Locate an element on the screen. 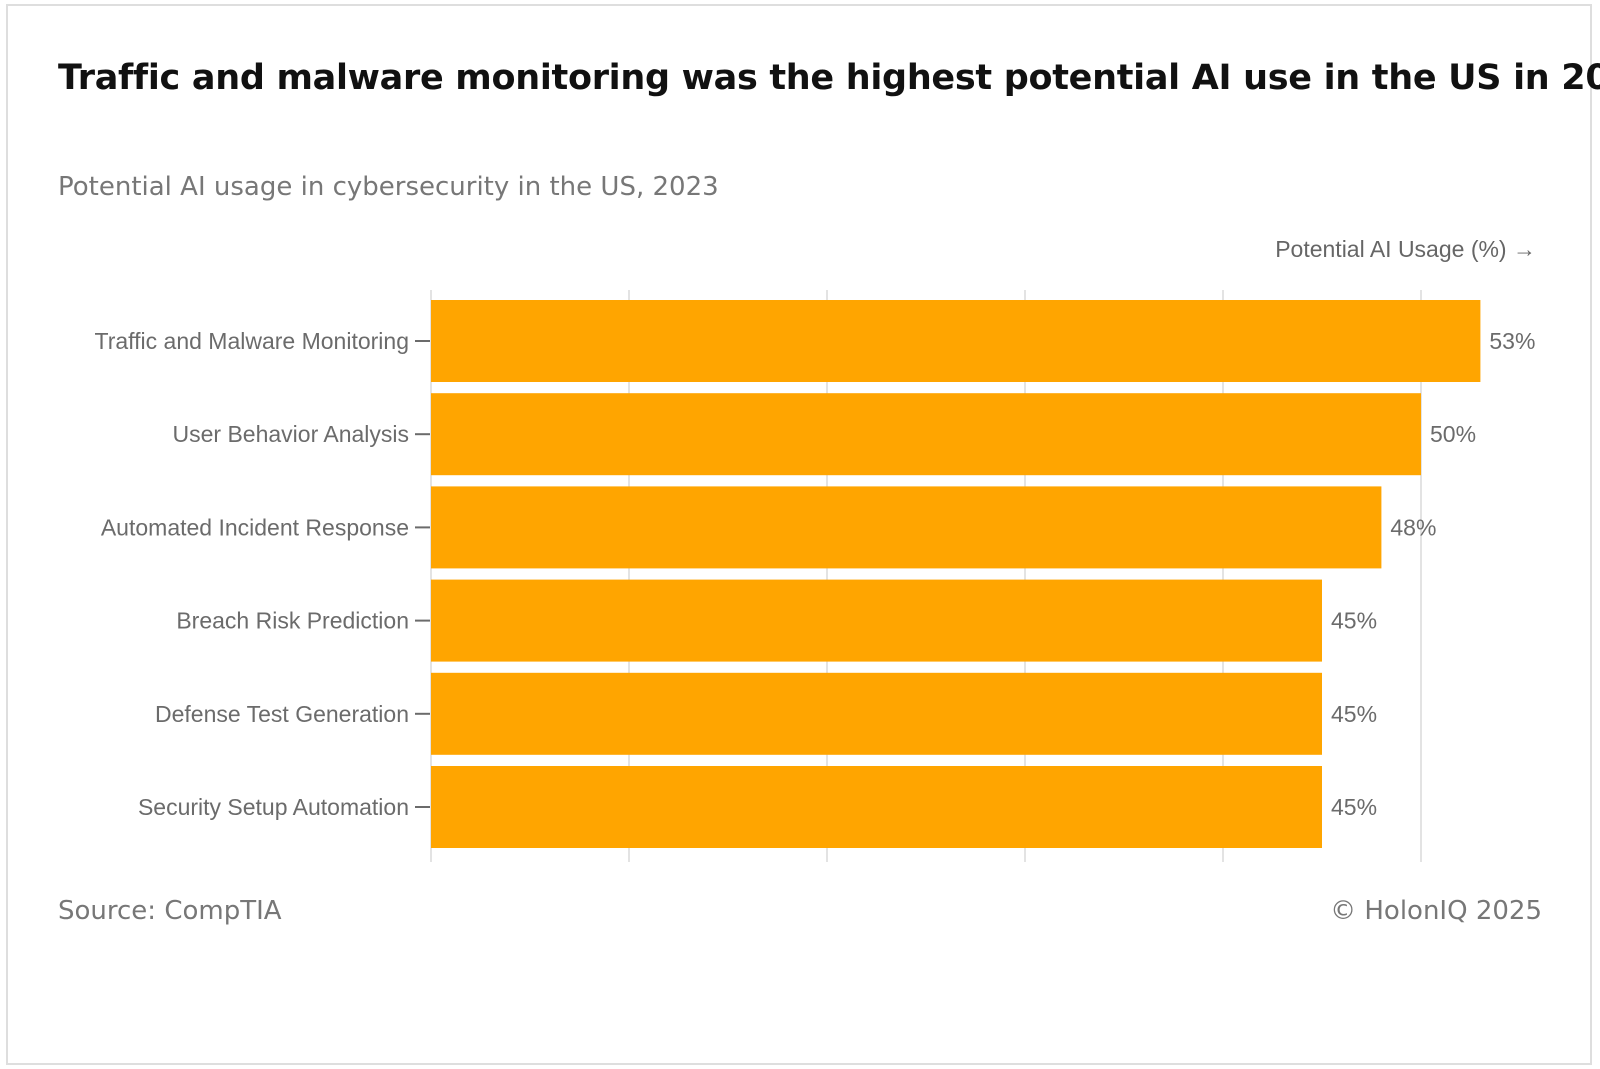  value-label-0: 53% is located at coordinates (1512, 341).